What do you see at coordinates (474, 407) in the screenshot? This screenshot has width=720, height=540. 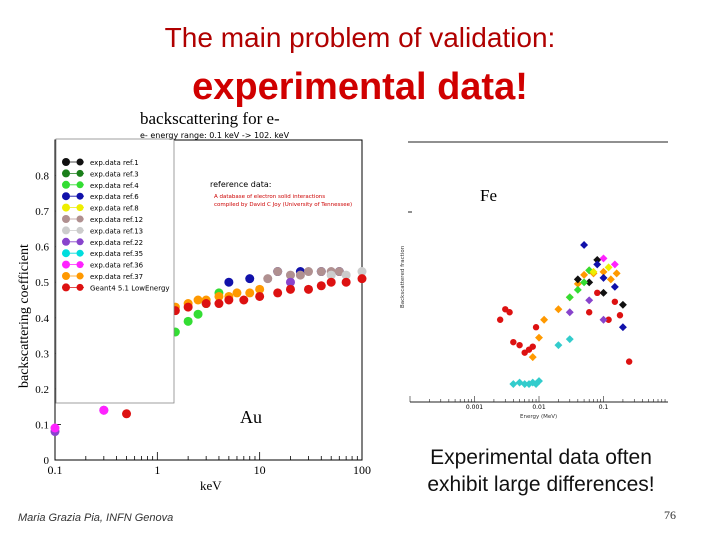 I see `right-x-tick-label: 0.001` at bounding box center [474, 407].